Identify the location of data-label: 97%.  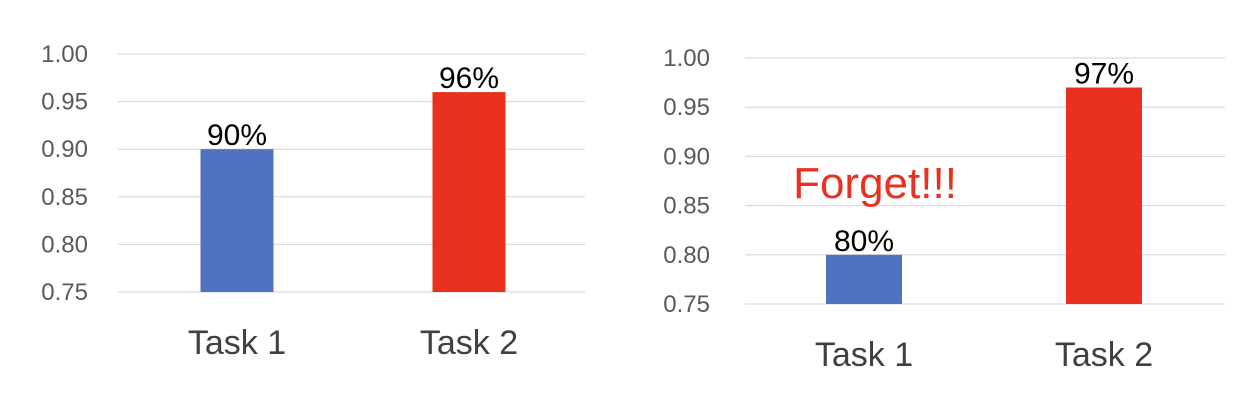
(1104, 74).